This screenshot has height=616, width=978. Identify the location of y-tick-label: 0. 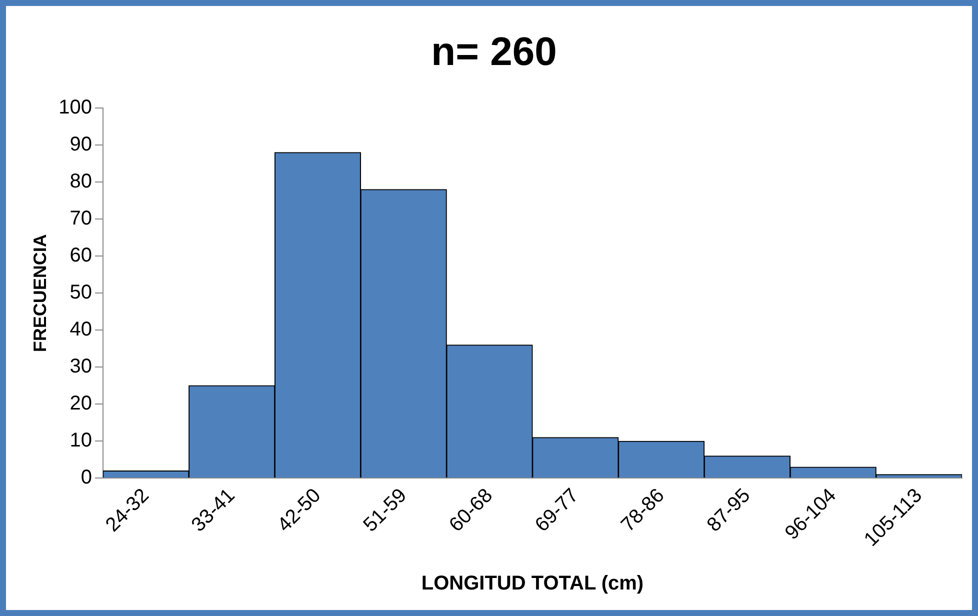
(86, 477).